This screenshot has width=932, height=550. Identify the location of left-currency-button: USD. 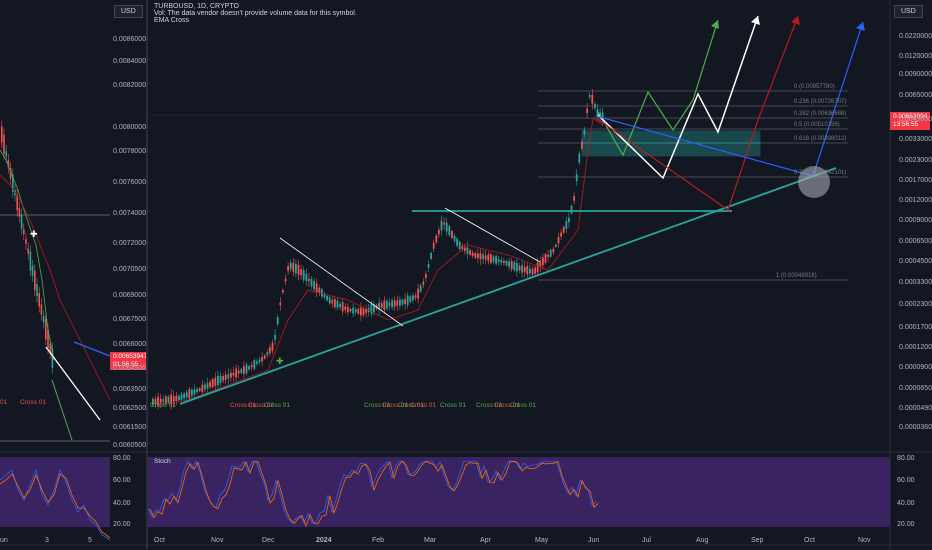
(128, 11).